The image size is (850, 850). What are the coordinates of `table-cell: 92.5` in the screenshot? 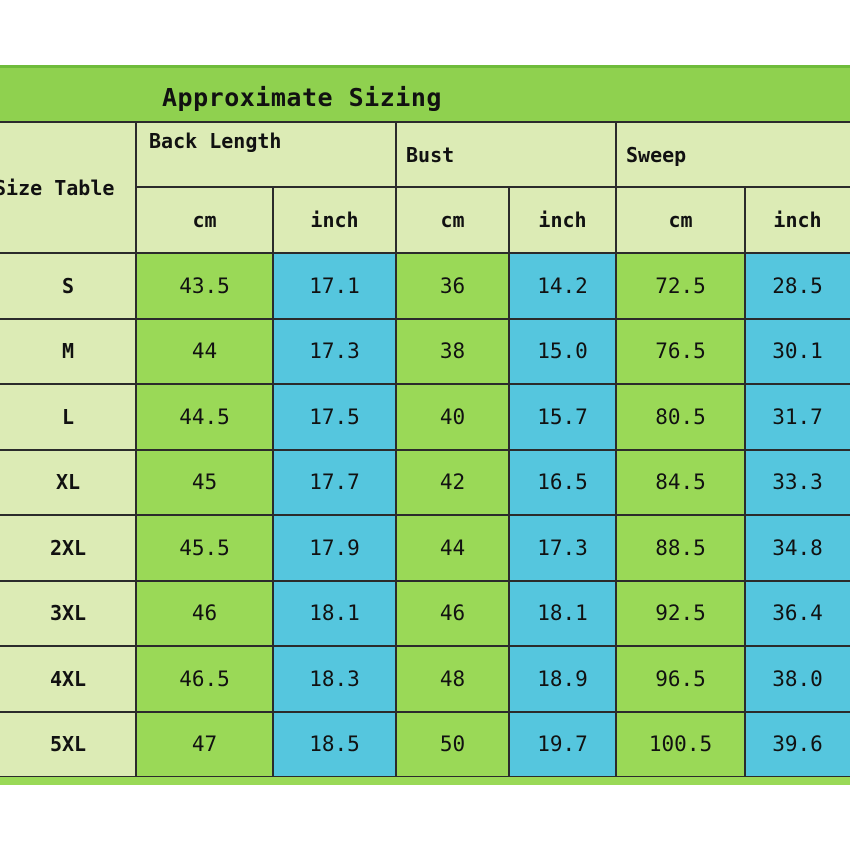 It's located at (680, 613).